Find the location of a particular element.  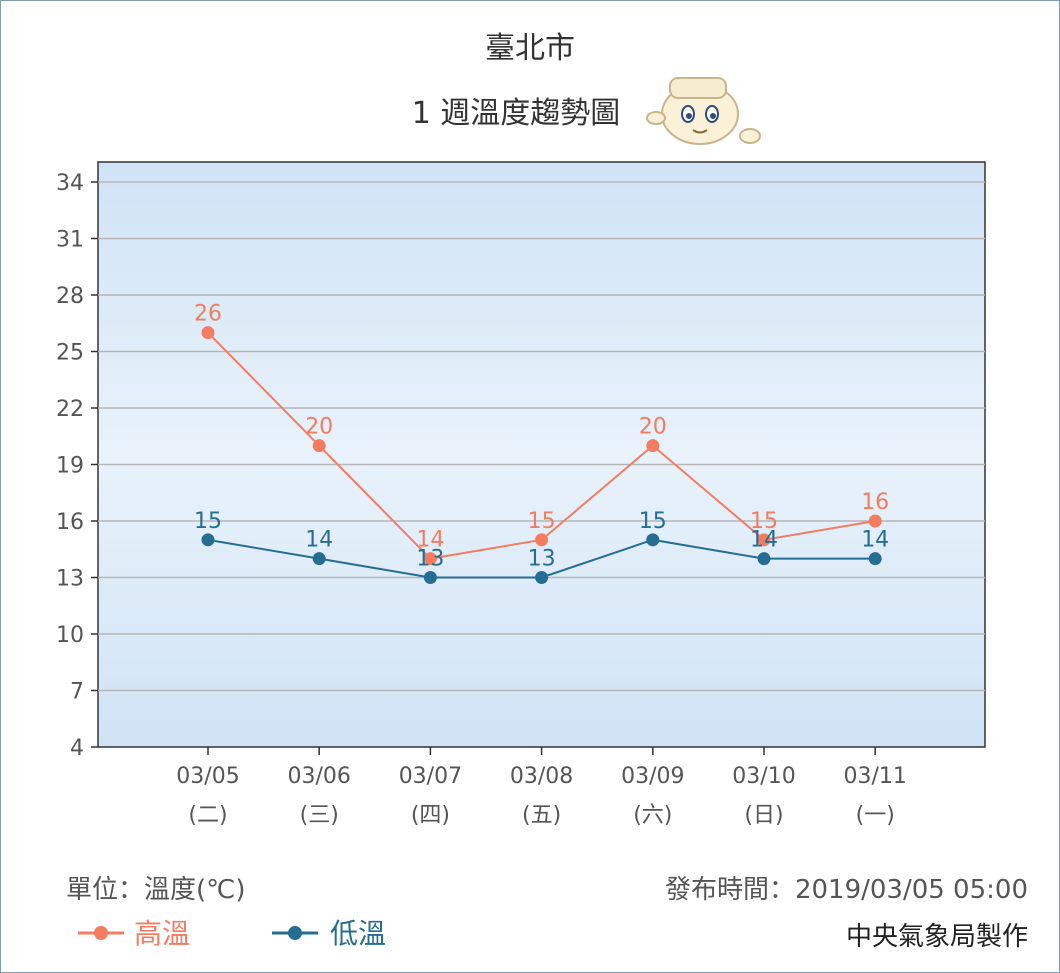

x-tick-label-date: 03/08 is located at coordinates (541, 776).